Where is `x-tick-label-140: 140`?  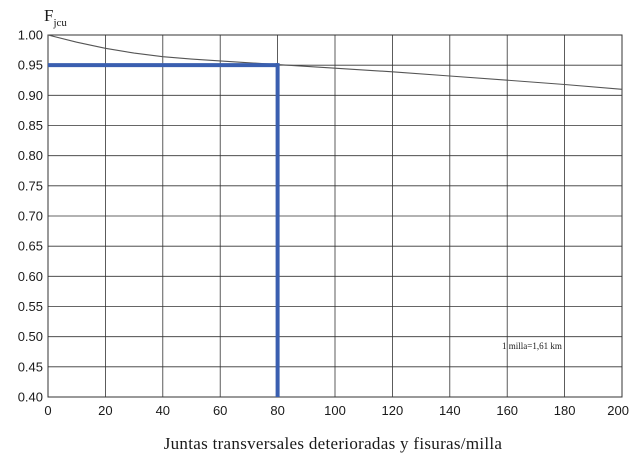 x-tick-label-140: 140 is located at coordinates (450, 410).